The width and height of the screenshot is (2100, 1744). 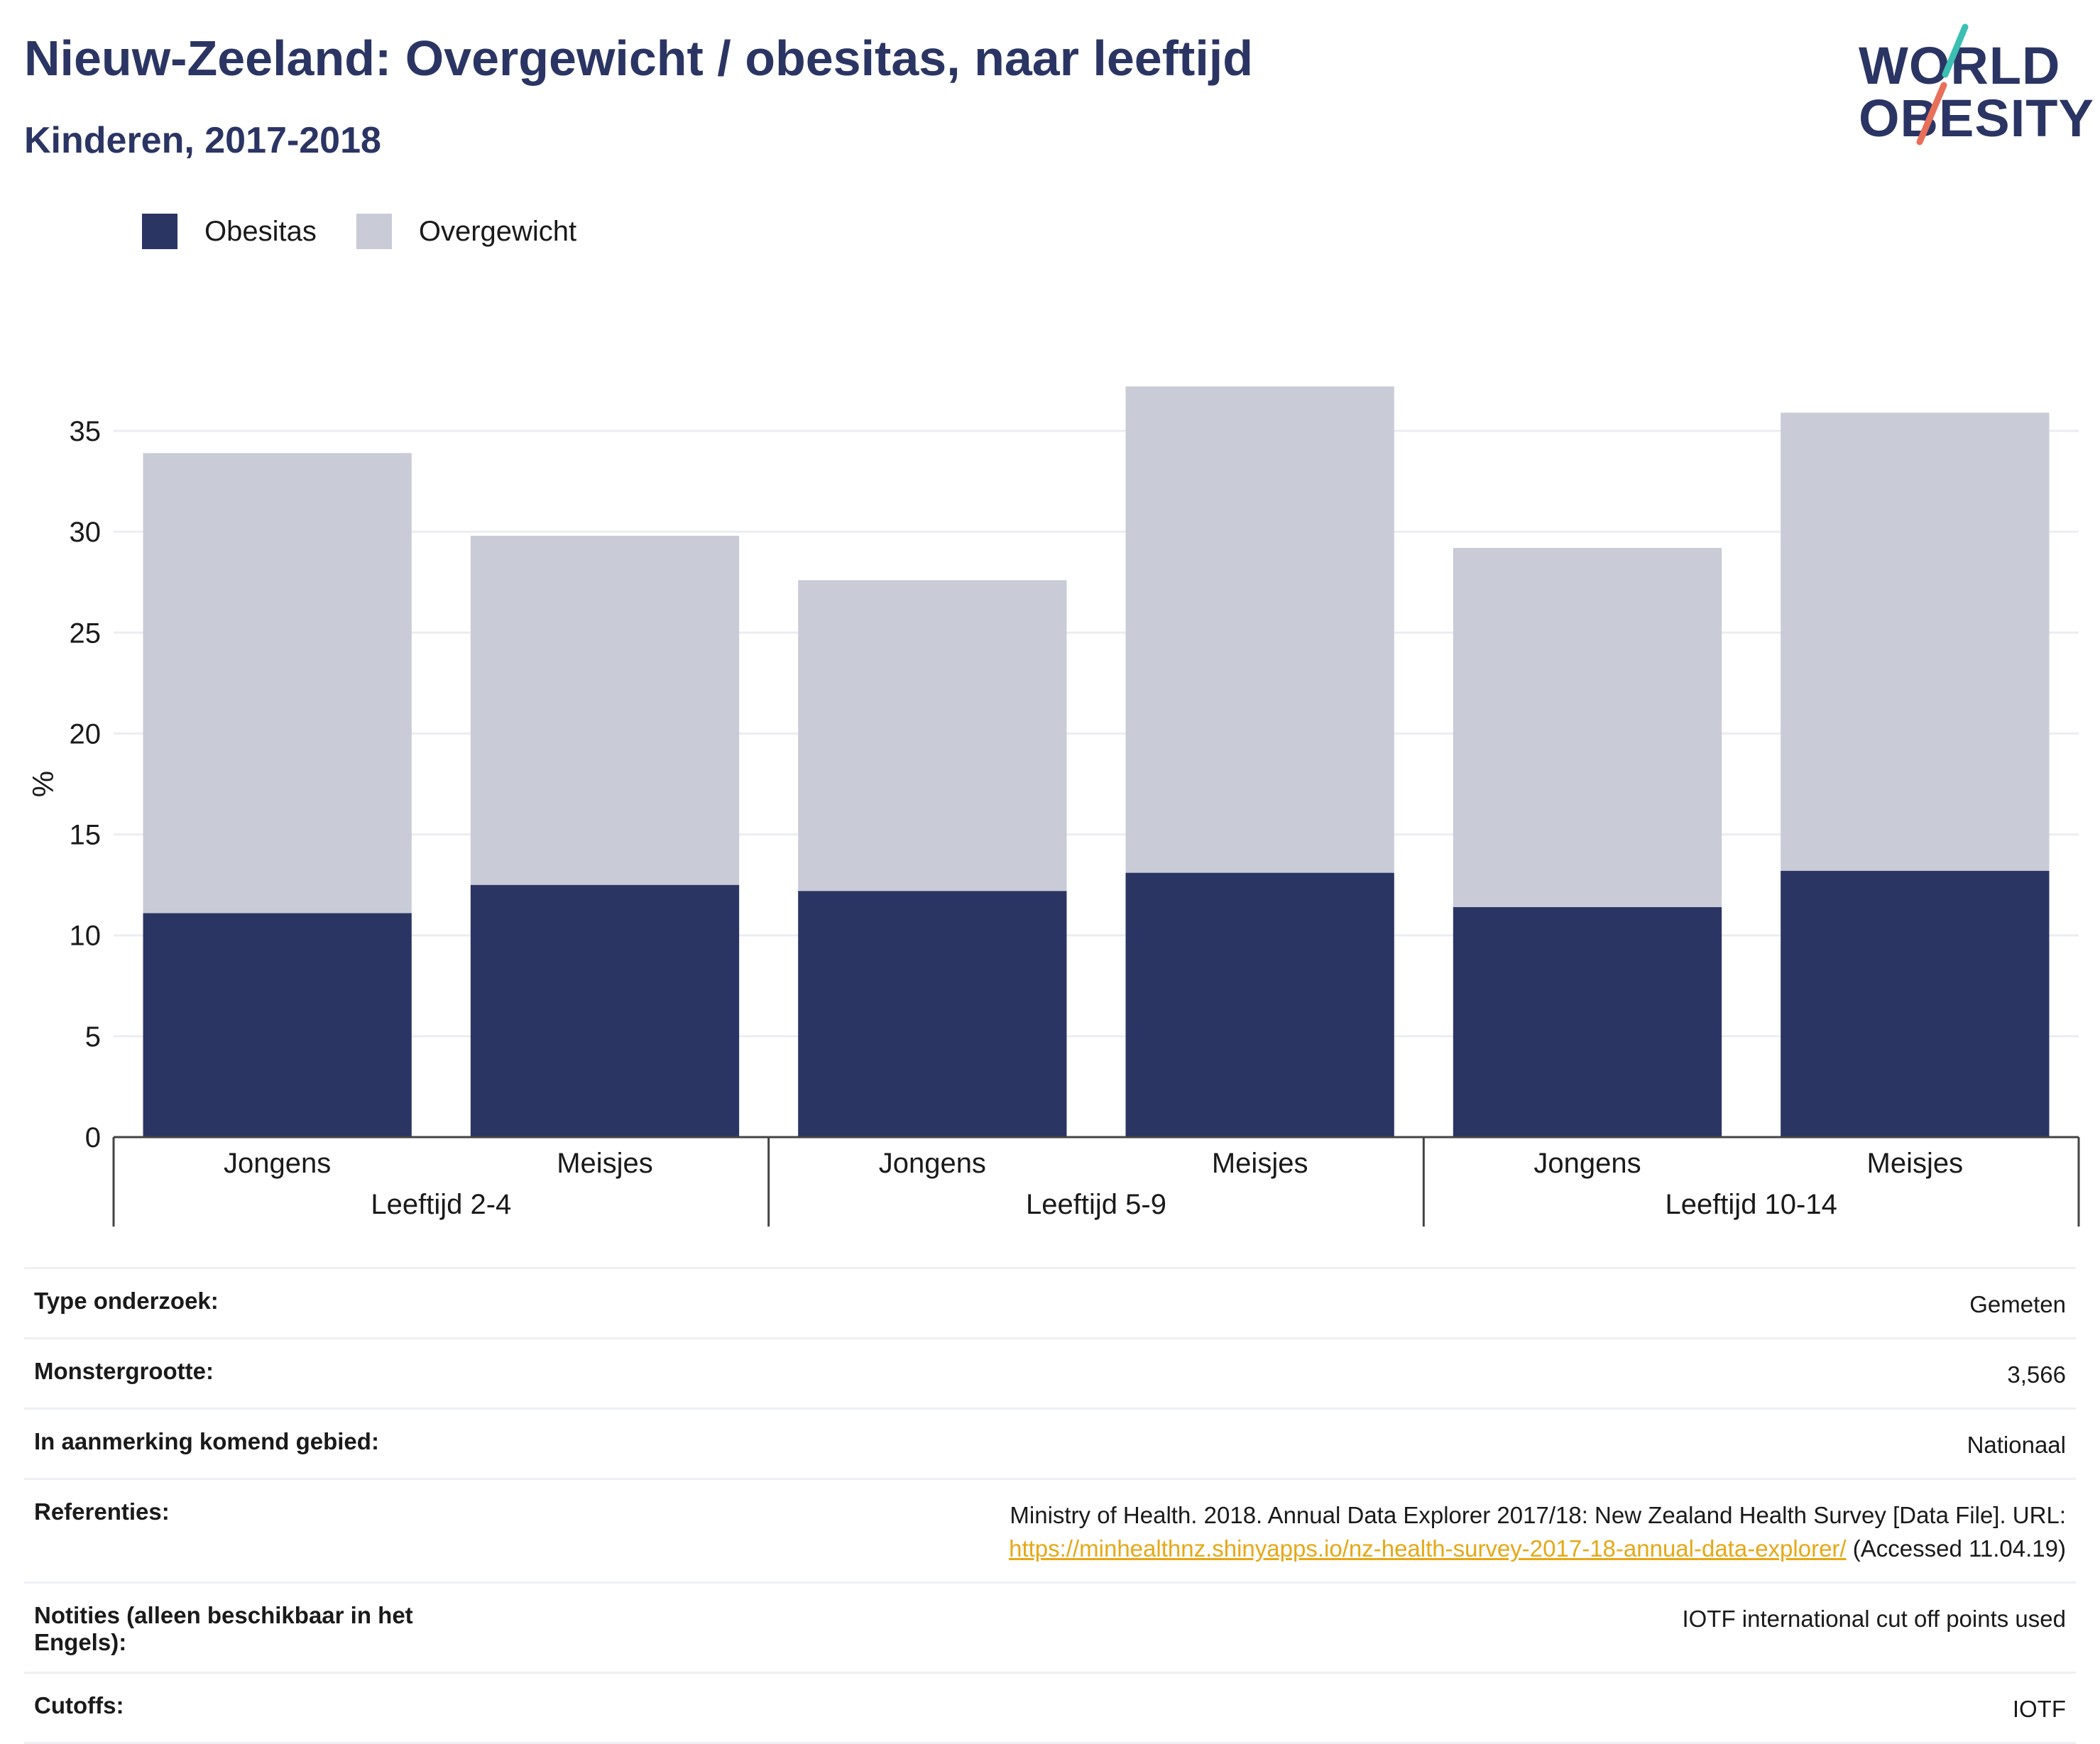 What do you see at coordinates (93, 1037) in the screenshot?
I see `y-tick-label: 5` at bounding box center [93, 1037].